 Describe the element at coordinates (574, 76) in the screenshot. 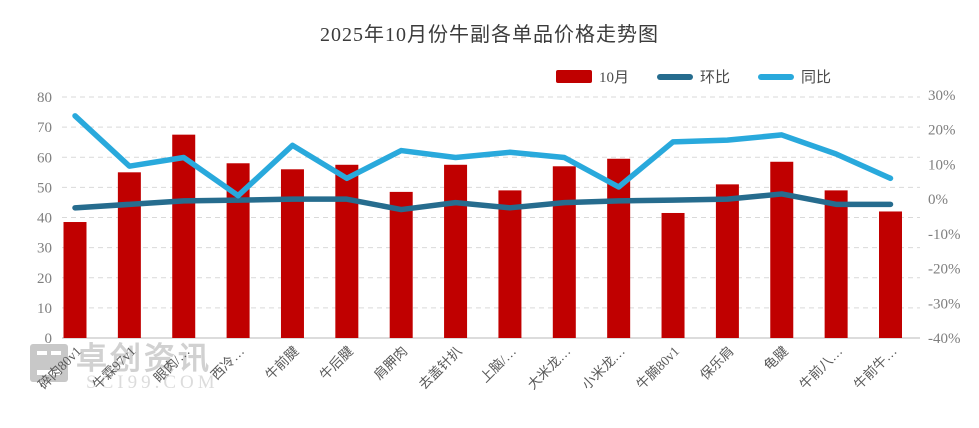

I see `legend-swatch-bar-icon` at that location.